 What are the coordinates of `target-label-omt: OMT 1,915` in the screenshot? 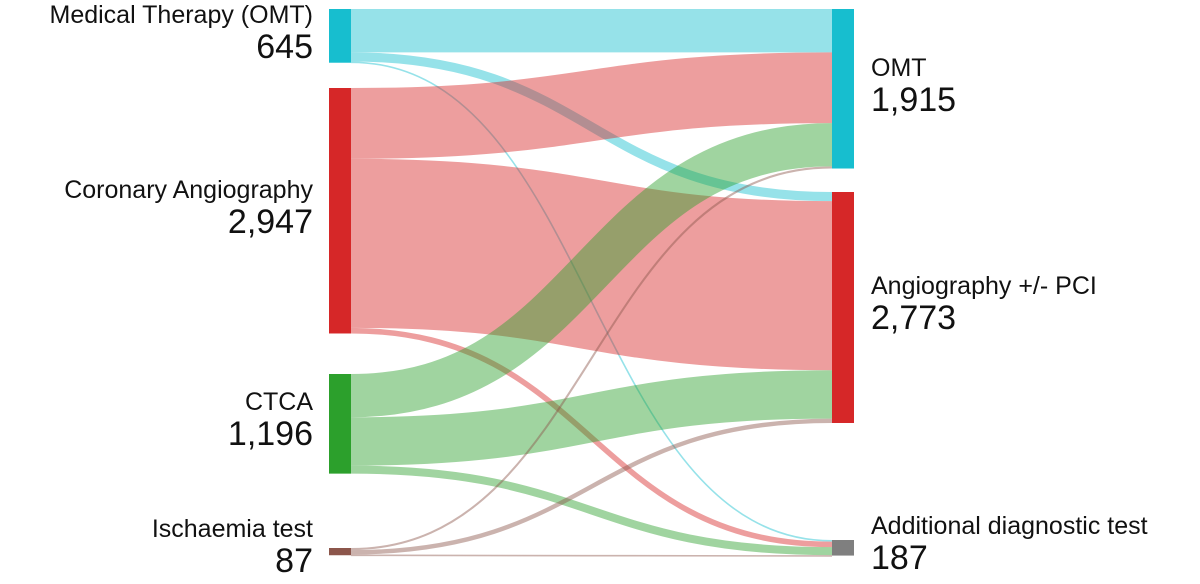 It's located at (914, 86).